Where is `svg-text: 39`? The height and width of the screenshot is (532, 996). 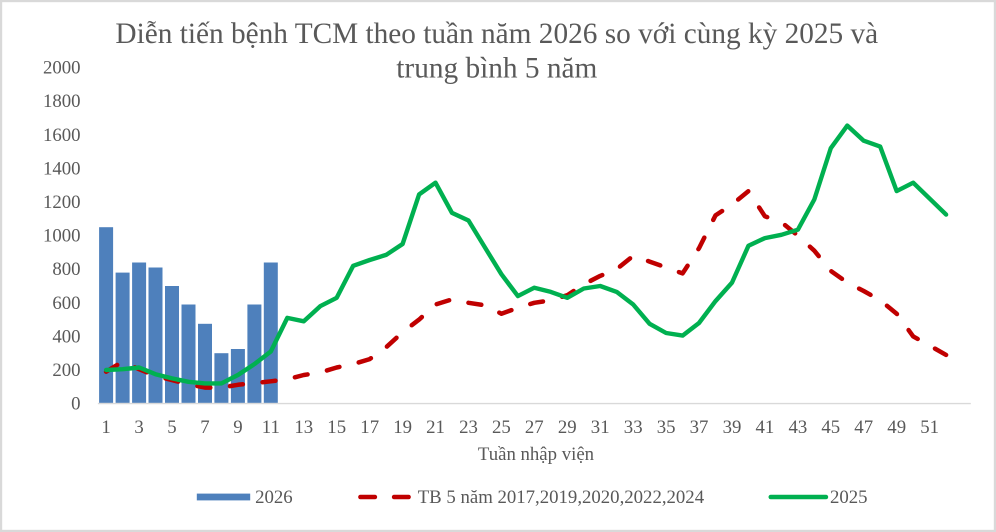 svg-text: 39 is located at coordinates (732, 427).